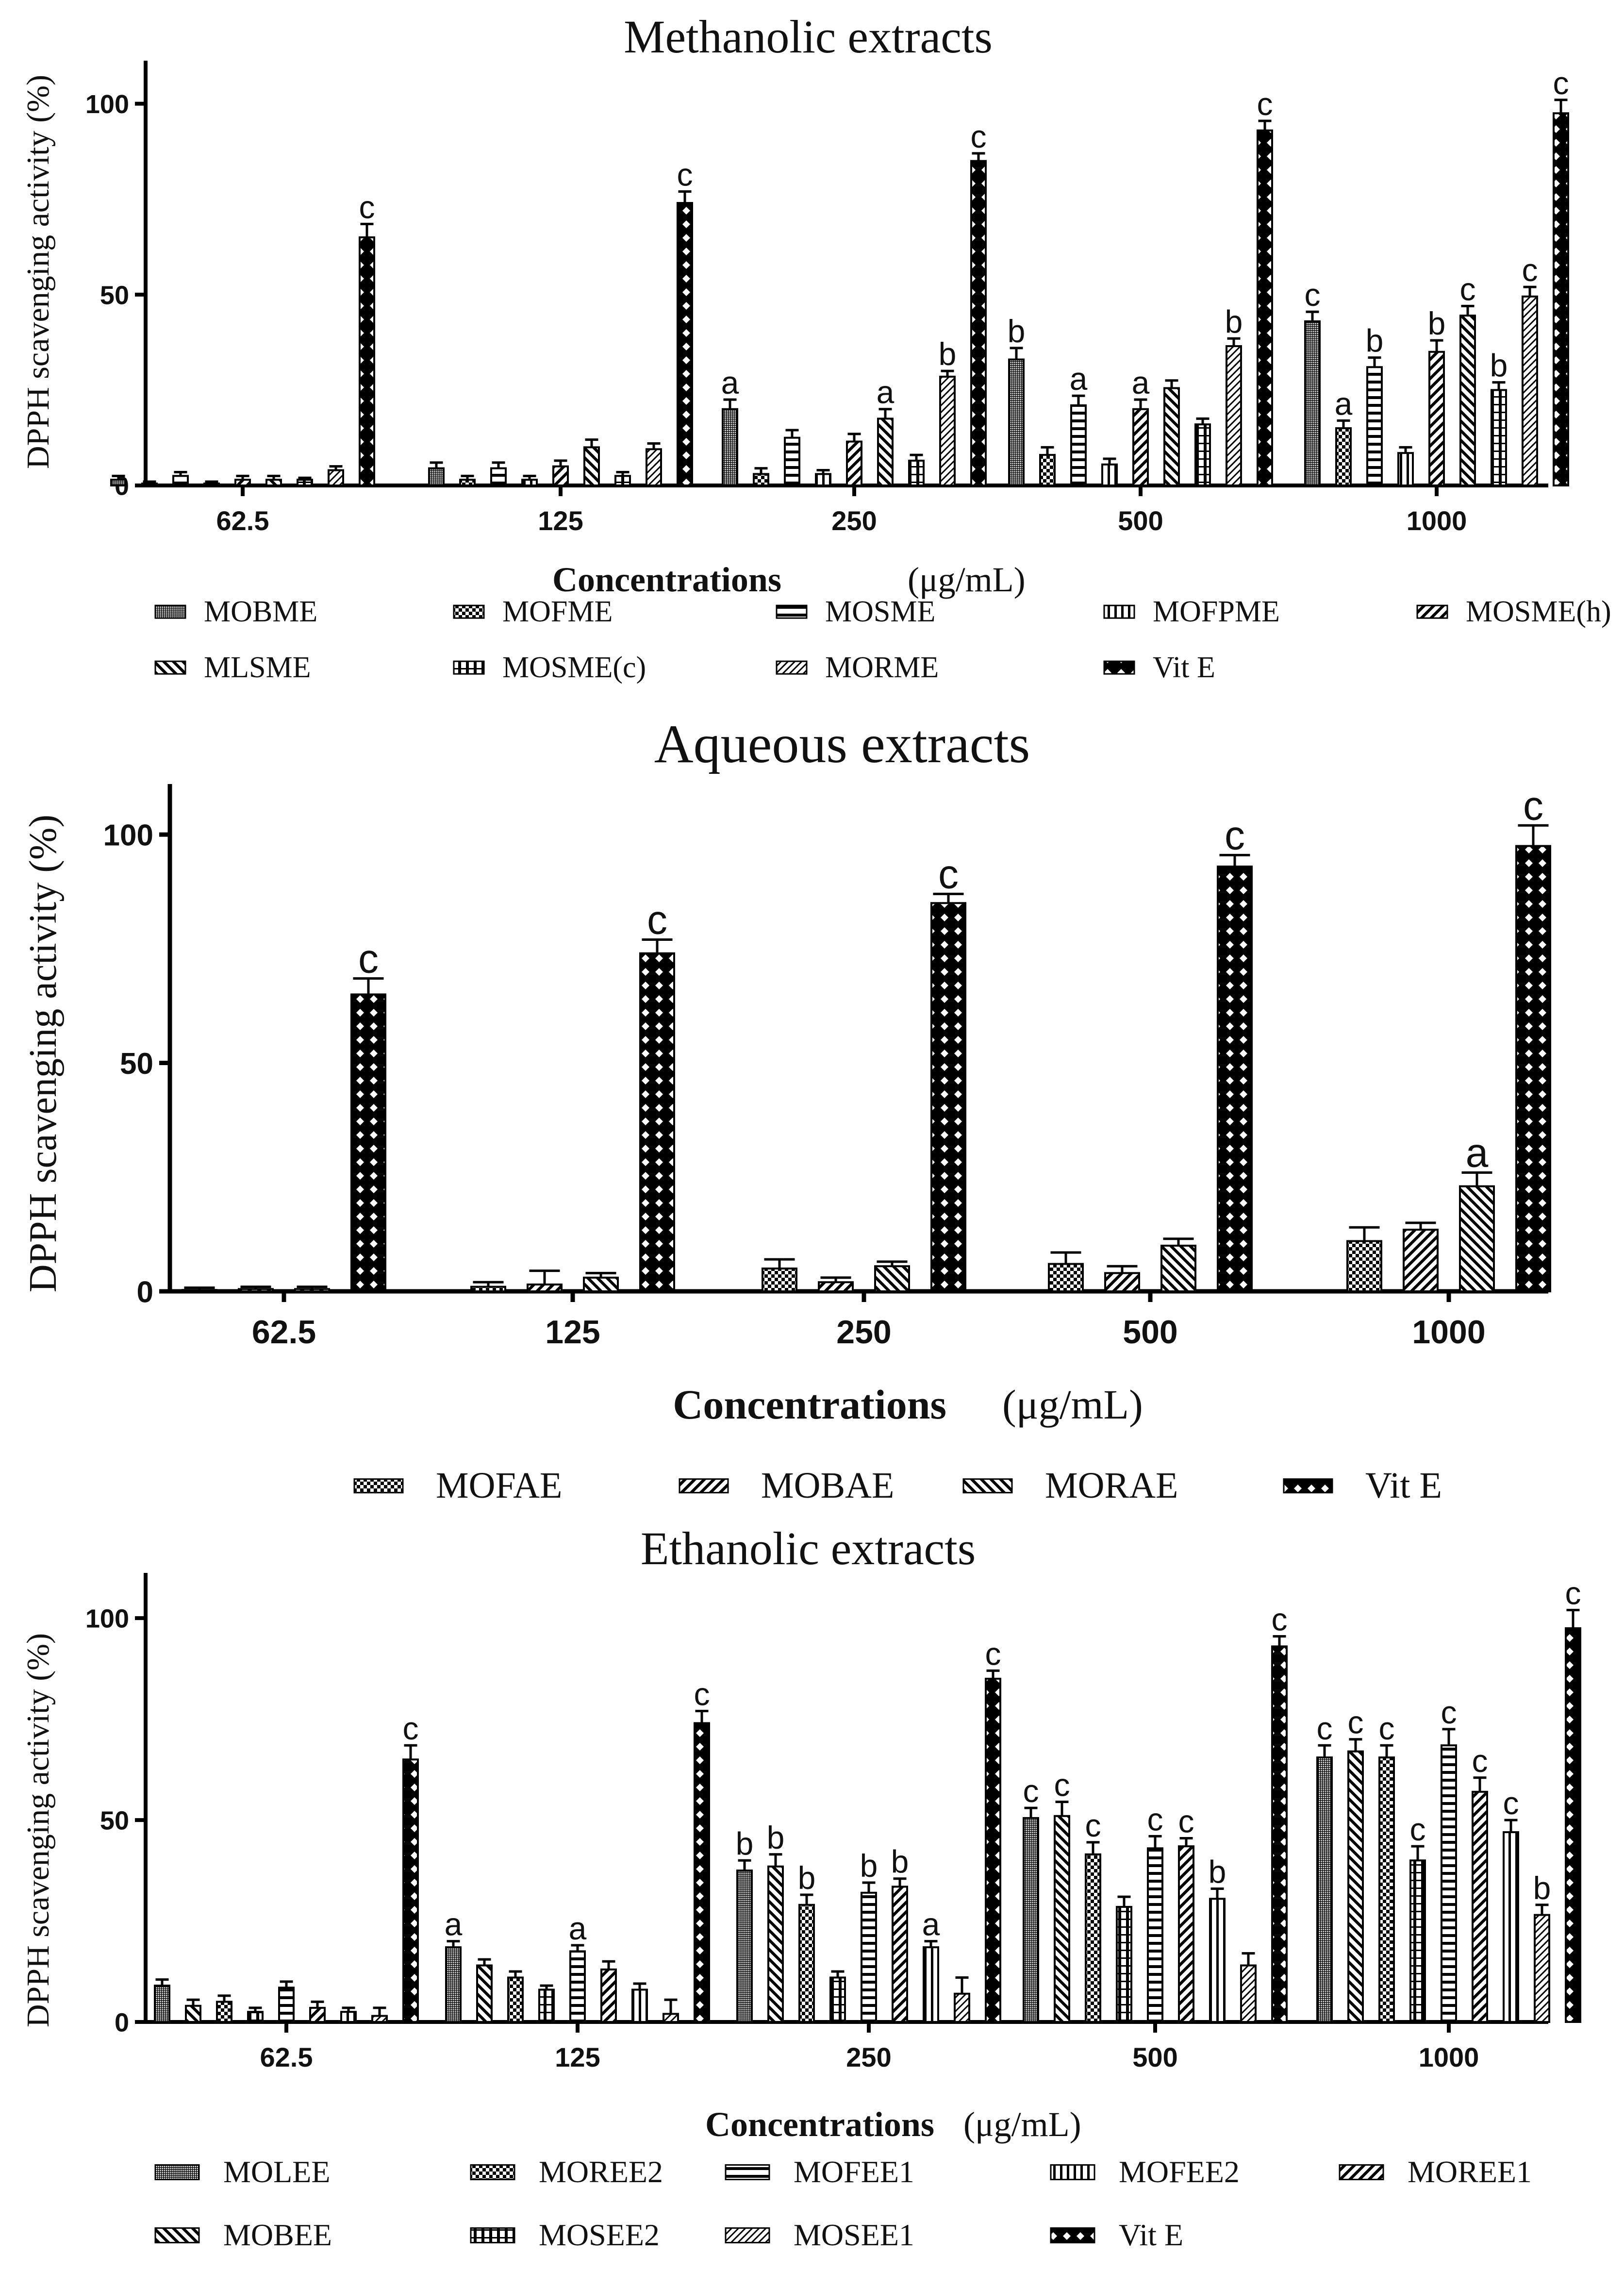  I want to click on legend-item: MOSEE1, so click(819, 2235).